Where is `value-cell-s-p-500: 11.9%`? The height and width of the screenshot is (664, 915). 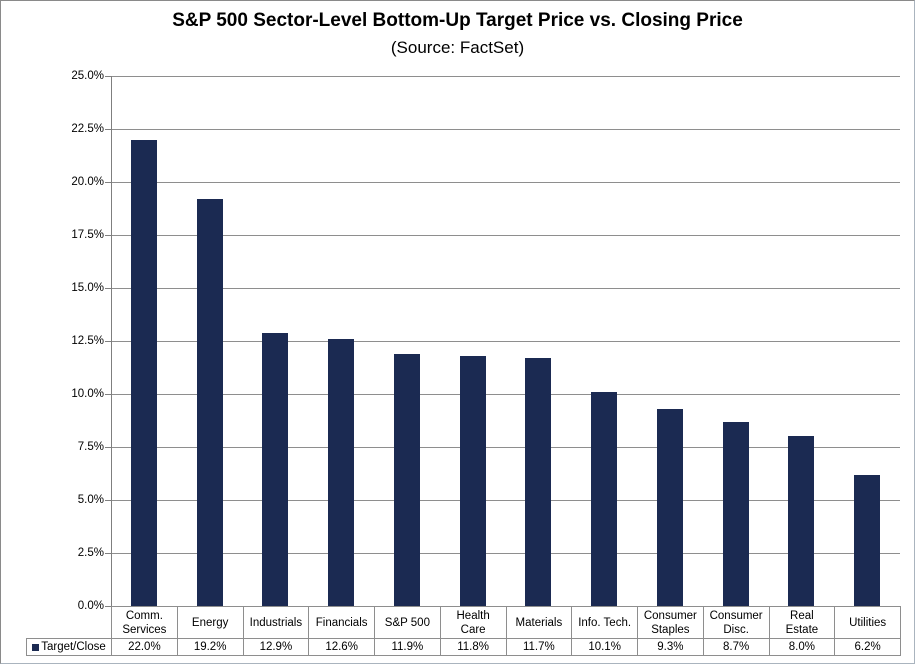 value-cell-s-p-500: 11.9% is located at coordinates (407, 647).